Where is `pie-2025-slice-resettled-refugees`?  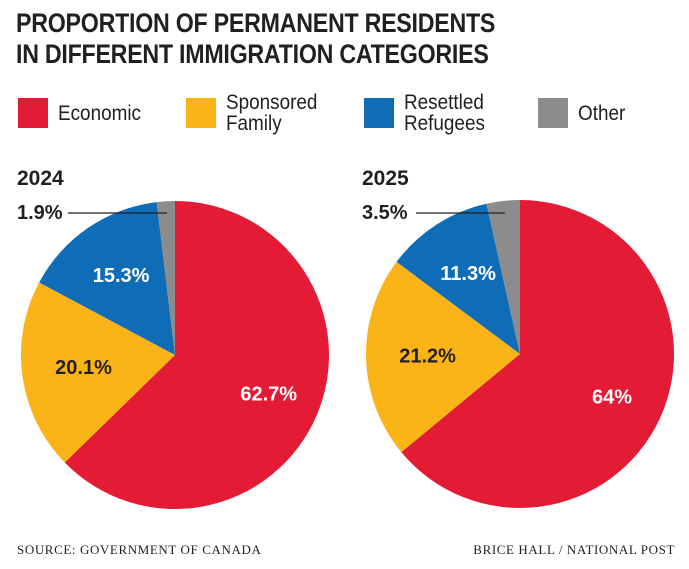 pie-2025-slice-resettled-refugees is located at coordinates (458, 278).